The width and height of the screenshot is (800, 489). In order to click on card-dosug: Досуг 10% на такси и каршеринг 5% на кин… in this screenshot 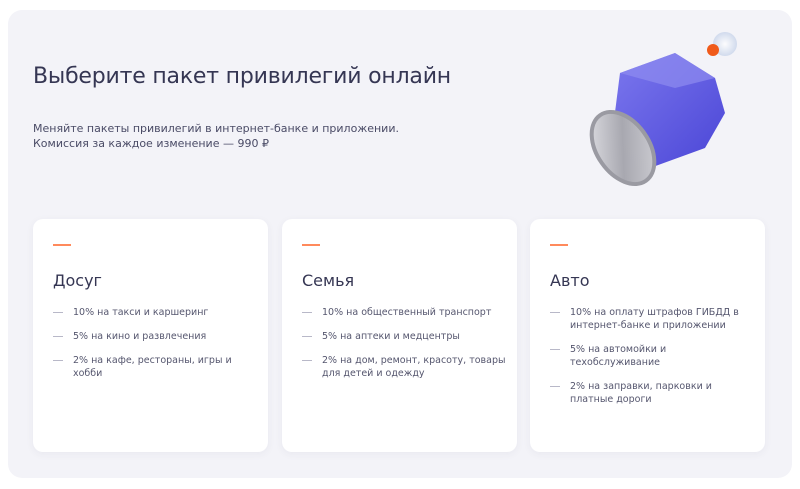, I will do `click(150, 335)`.